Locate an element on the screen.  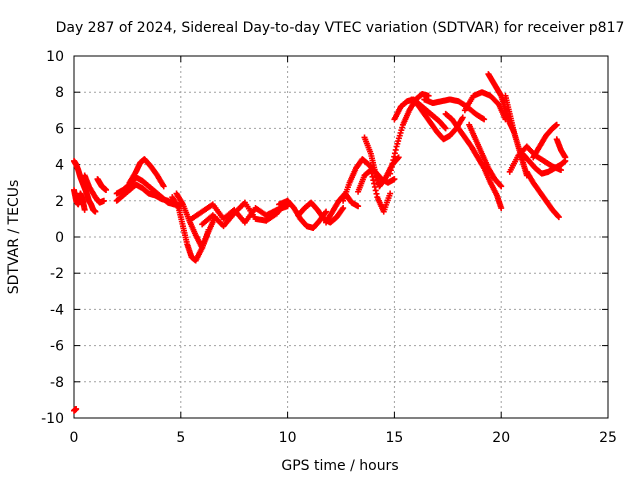
series-sat-e is located at coordinates (75, 409).